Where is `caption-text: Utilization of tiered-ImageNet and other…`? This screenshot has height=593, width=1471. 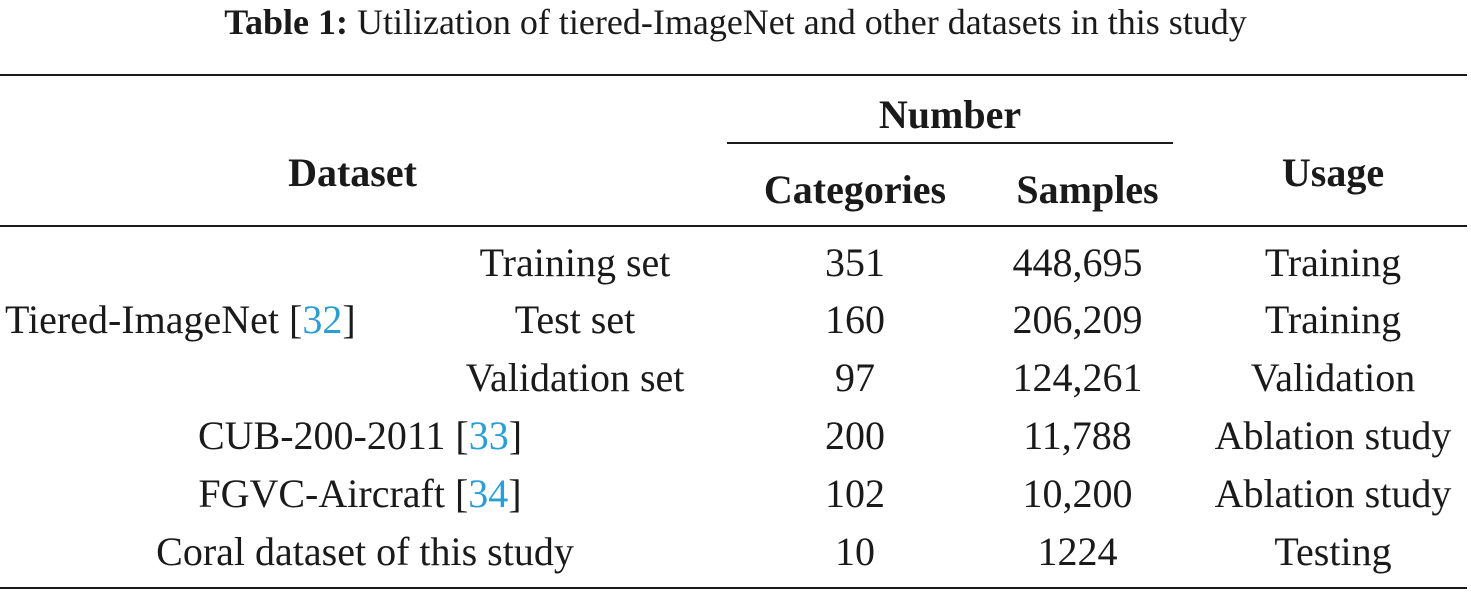
caption-text: Utilization of tiered-ImageNet and other… is located at coordinates (801, 22).